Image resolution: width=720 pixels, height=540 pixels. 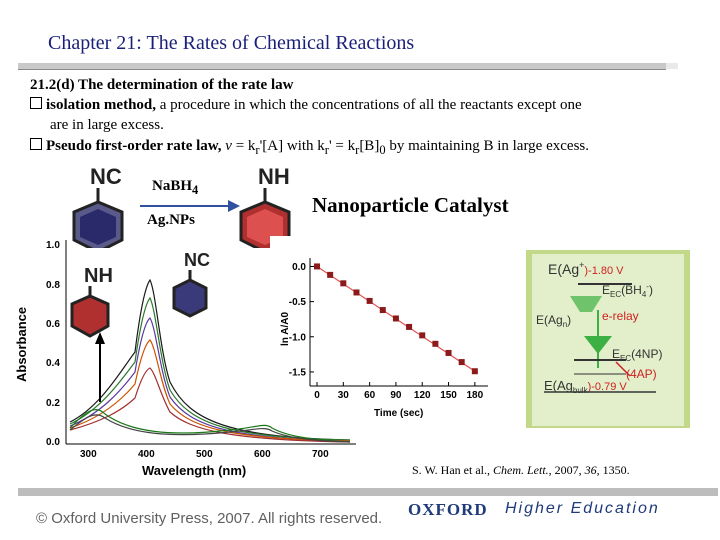 What do you see at coordinates (53, 285) in the screenshot?
I see `uv-y-tick: 0.8` at bounding box center [53, 285].